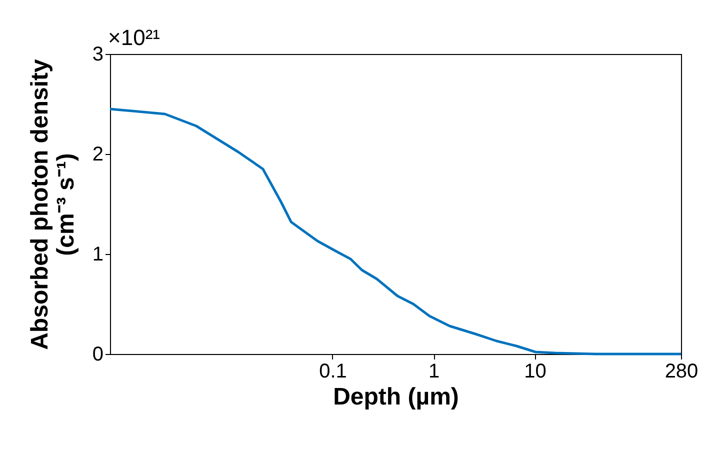  Describe the element at coordinates (98, 355) in the screenshot. I see `y-tick-label: 0` at that location.